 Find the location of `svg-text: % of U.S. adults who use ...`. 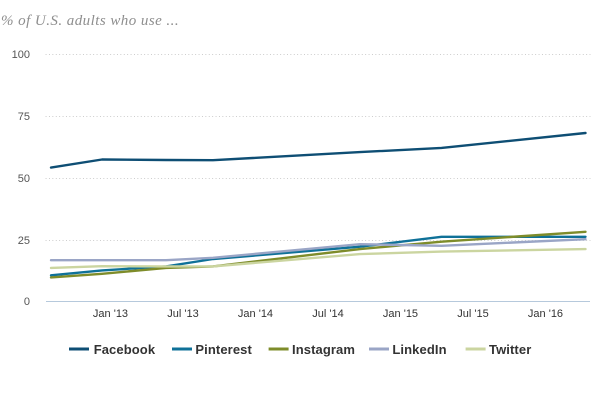

svg-text: % of U.S. adults who use ... is located at coordinates (90, 21).